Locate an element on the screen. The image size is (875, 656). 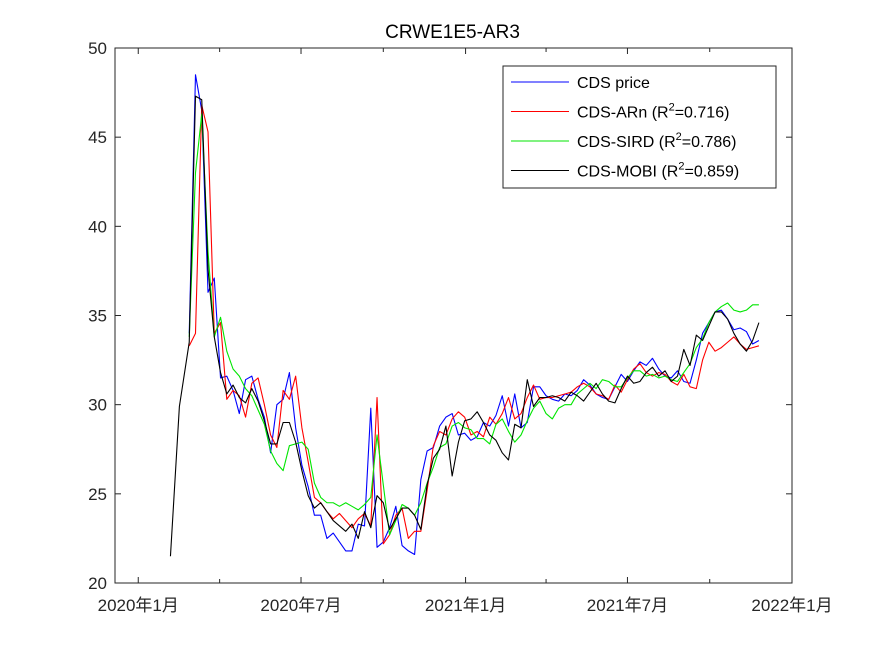
y-tick-label-4: 40 is located at coordinates (97, 226).